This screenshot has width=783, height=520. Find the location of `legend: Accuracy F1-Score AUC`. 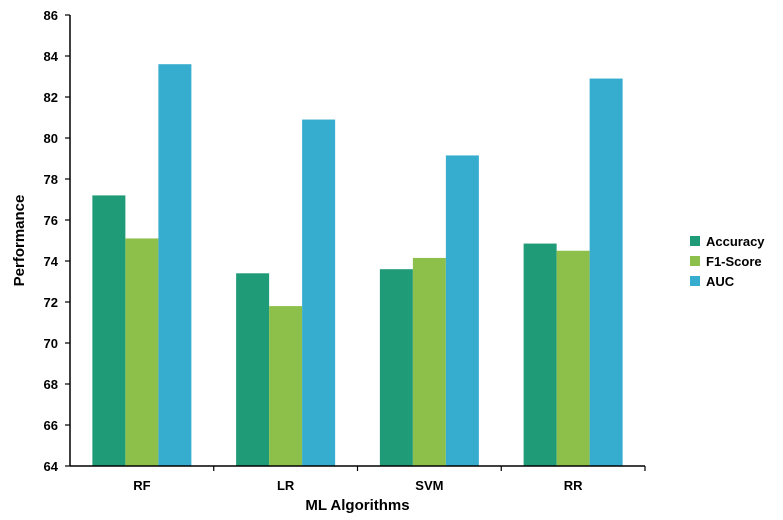

legend: Accuracy F1-Score AUC is located at coordinates (727, 261).